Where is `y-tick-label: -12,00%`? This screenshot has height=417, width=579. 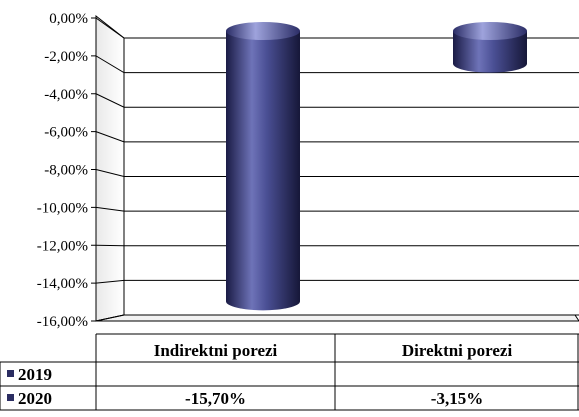 y-tick-label: -12,00% is located at coordinates (62, 246).